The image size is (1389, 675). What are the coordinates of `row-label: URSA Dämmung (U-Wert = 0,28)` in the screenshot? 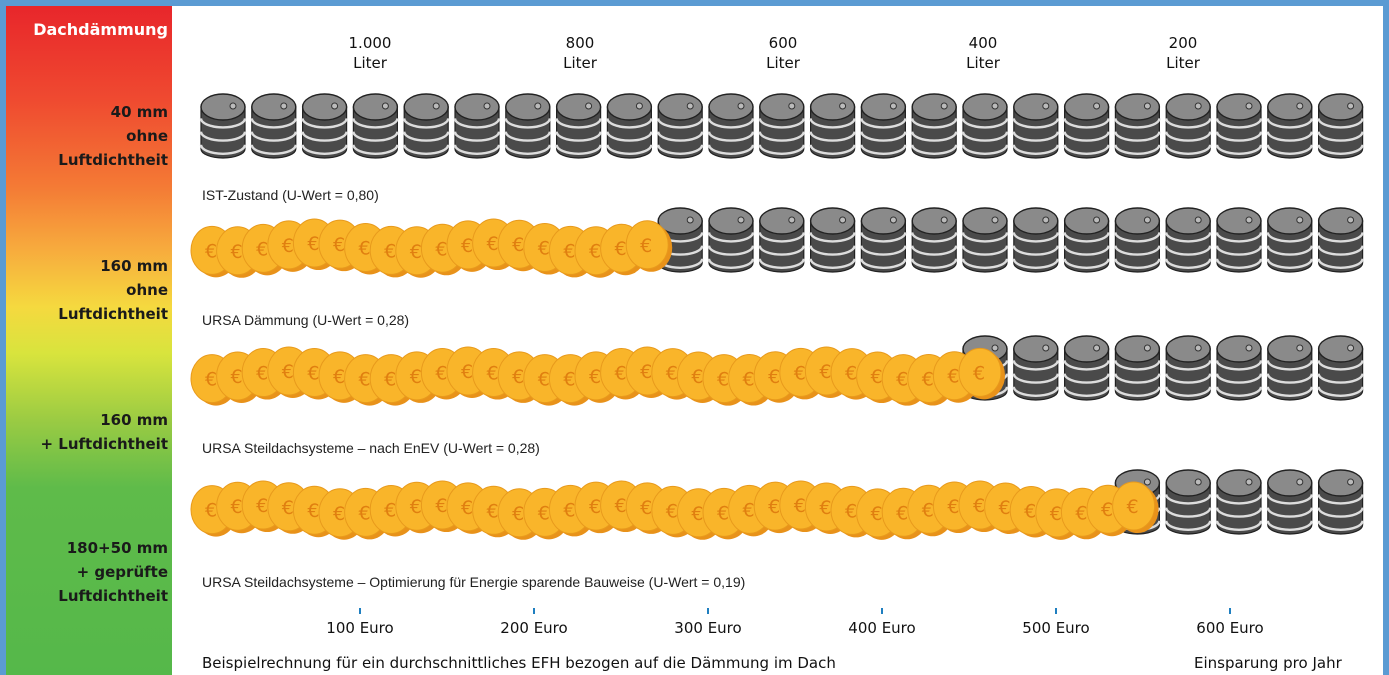 It's located at (305, 320).